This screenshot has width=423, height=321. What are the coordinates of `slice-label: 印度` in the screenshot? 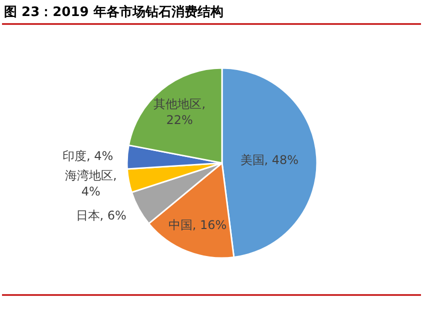 It's located at (74, 156).